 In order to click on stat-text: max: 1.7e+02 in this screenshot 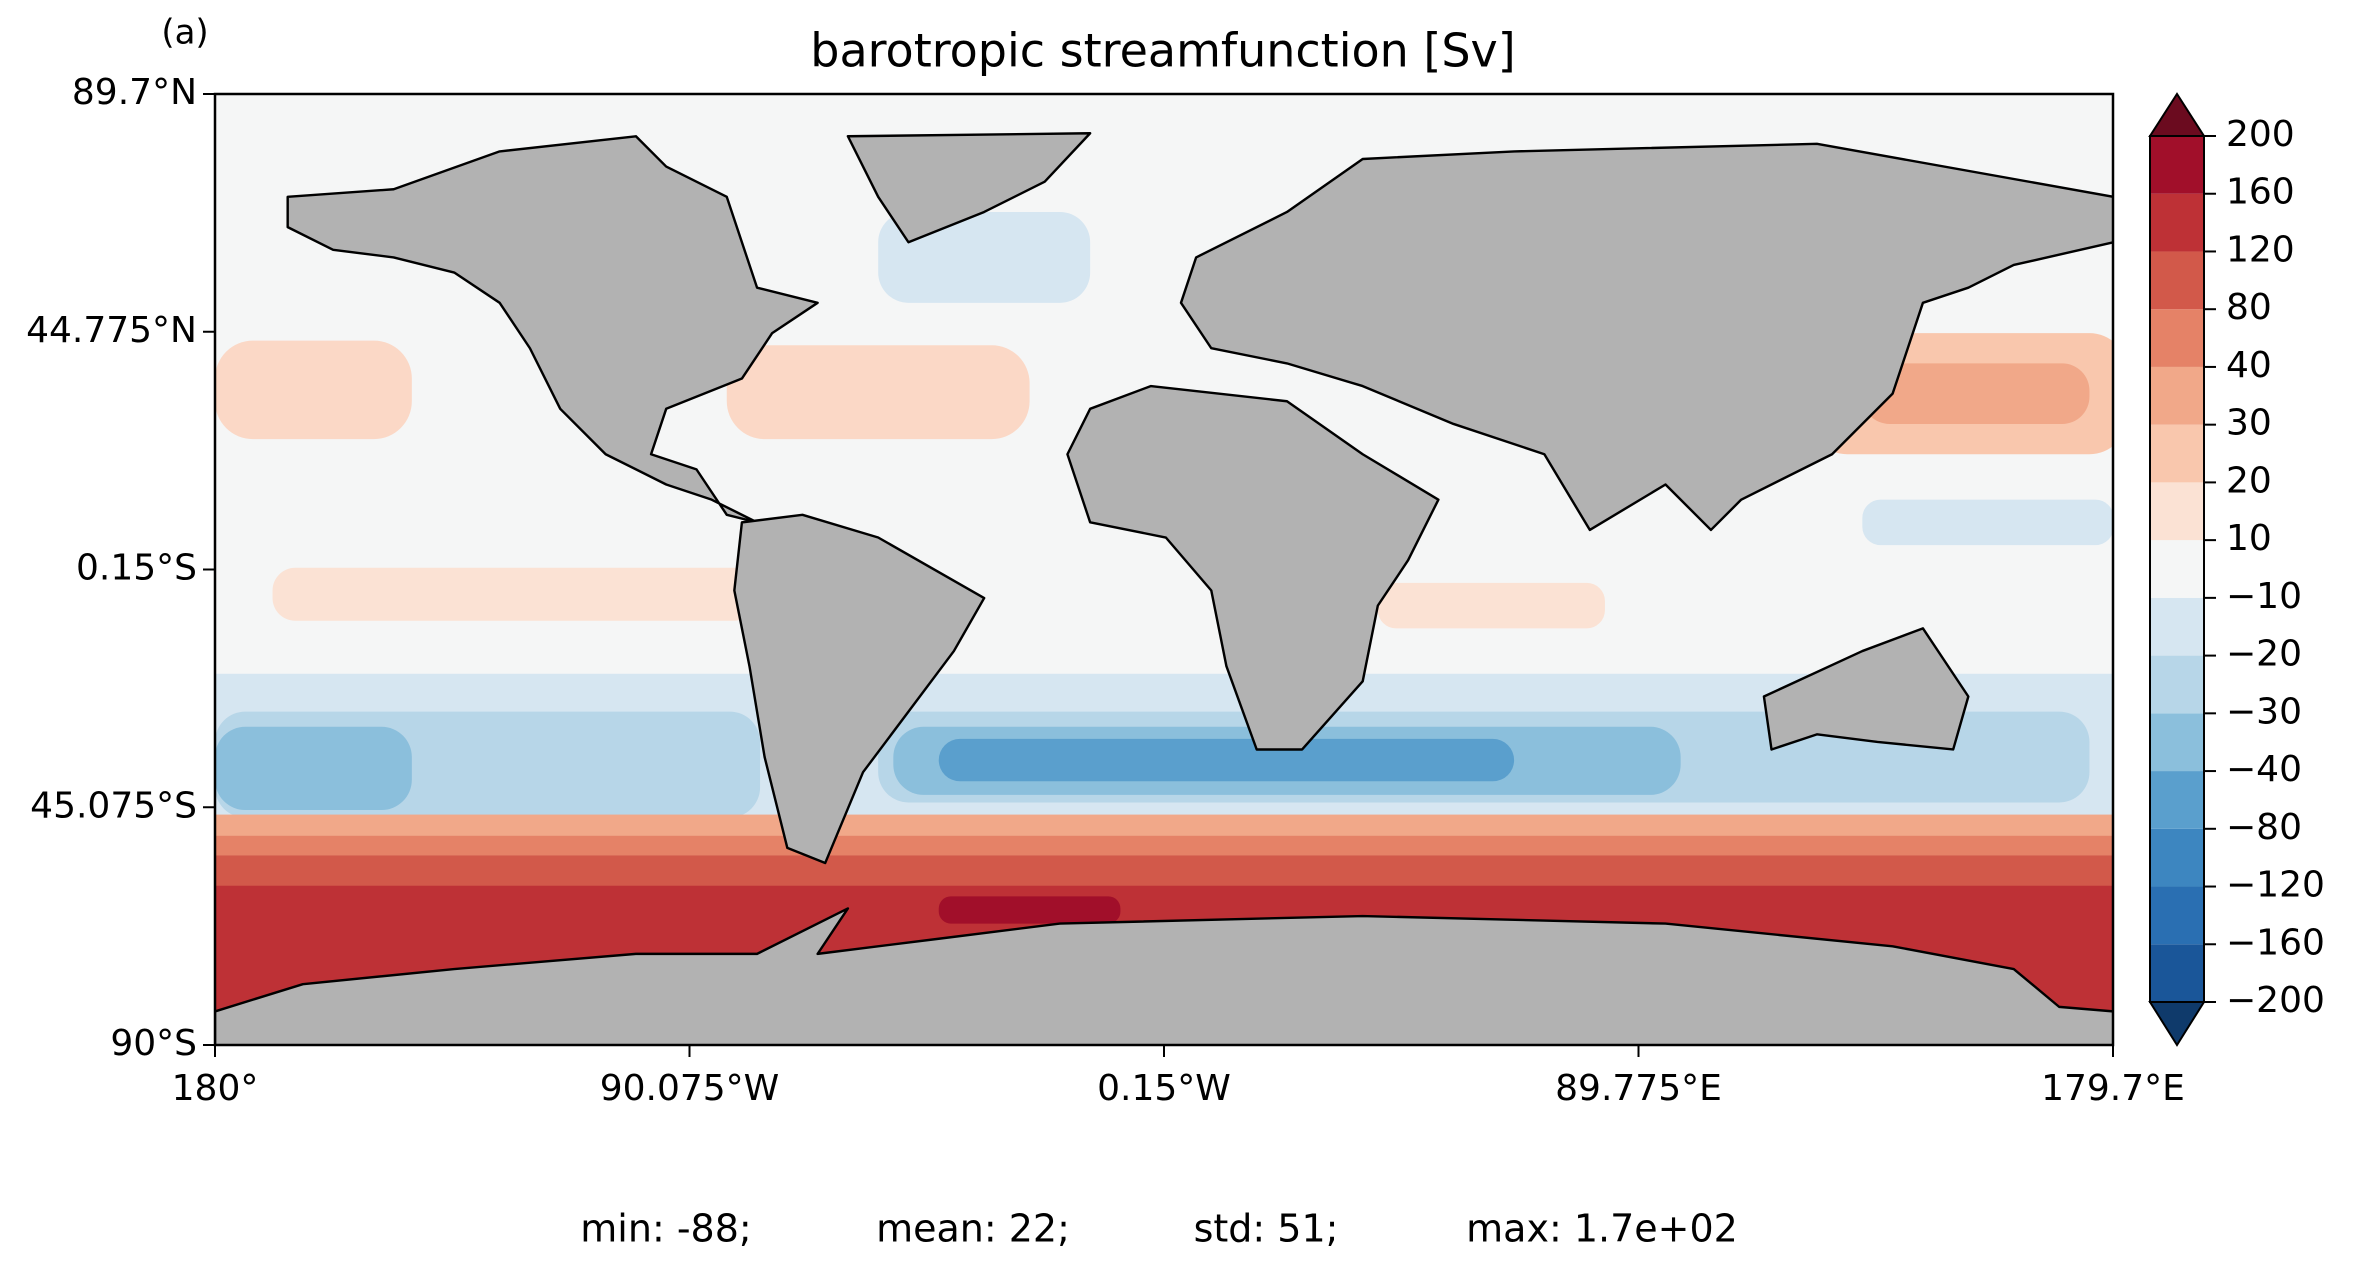, I will do `click(1602, 1229)`.